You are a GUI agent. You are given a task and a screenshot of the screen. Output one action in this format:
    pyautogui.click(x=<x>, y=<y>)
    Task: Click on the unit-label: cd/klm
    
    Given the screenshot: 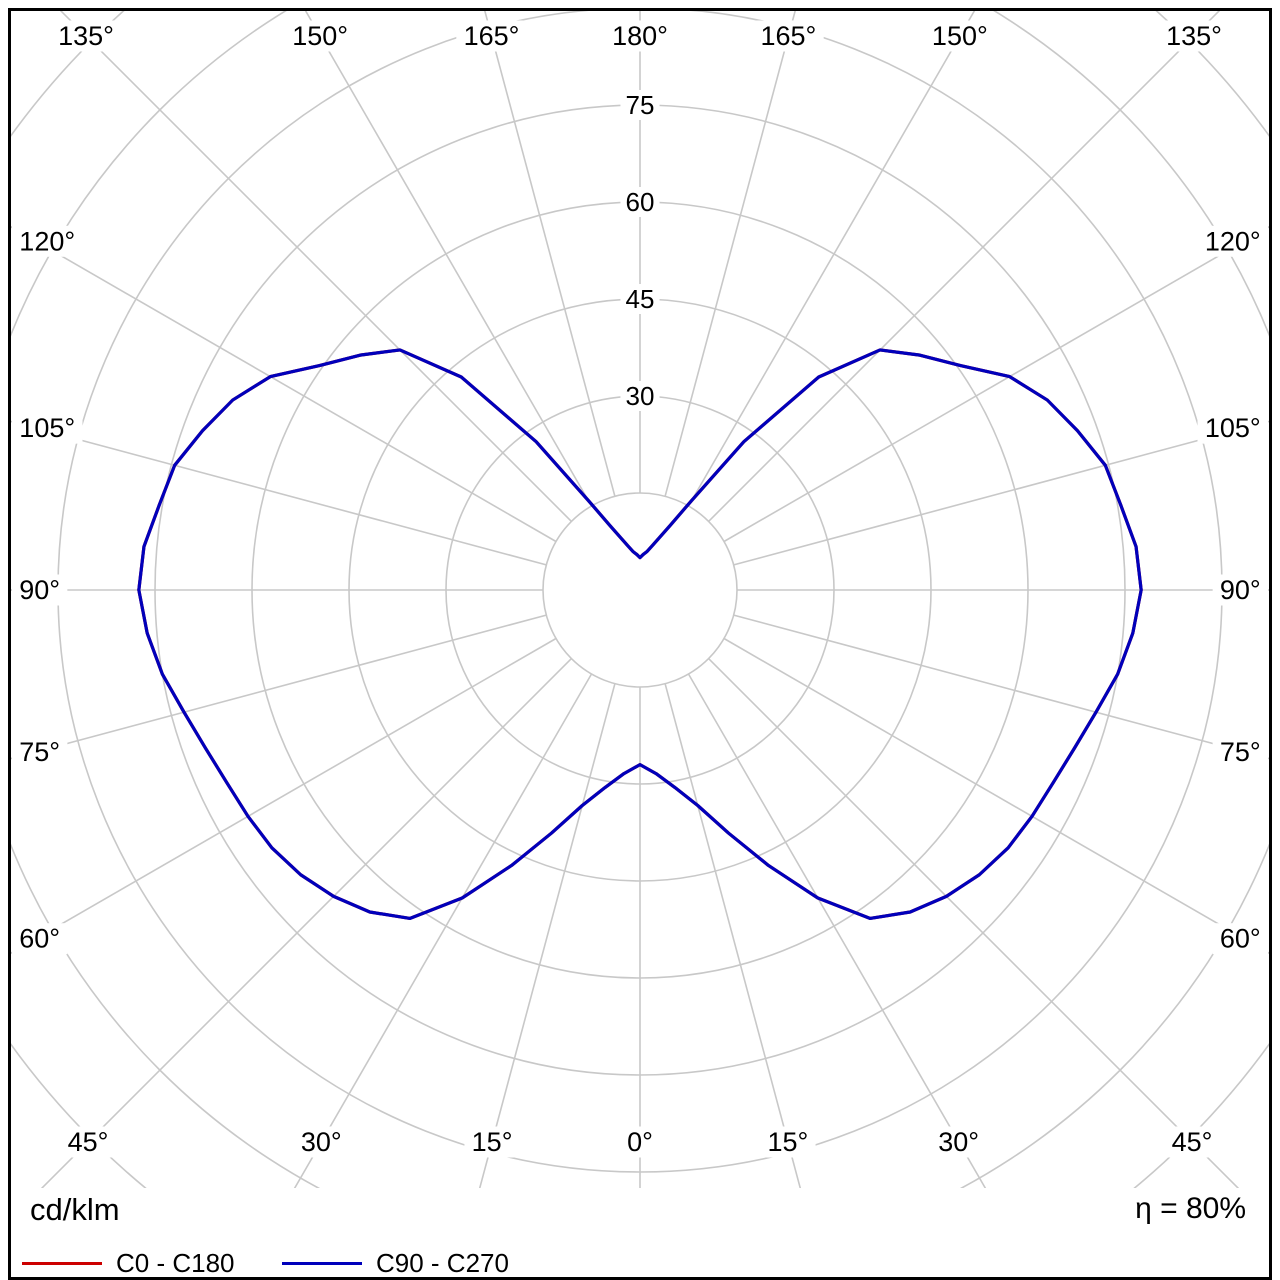 What is the action you would take?
    pyautogui.click(x=75, y=1209)
    